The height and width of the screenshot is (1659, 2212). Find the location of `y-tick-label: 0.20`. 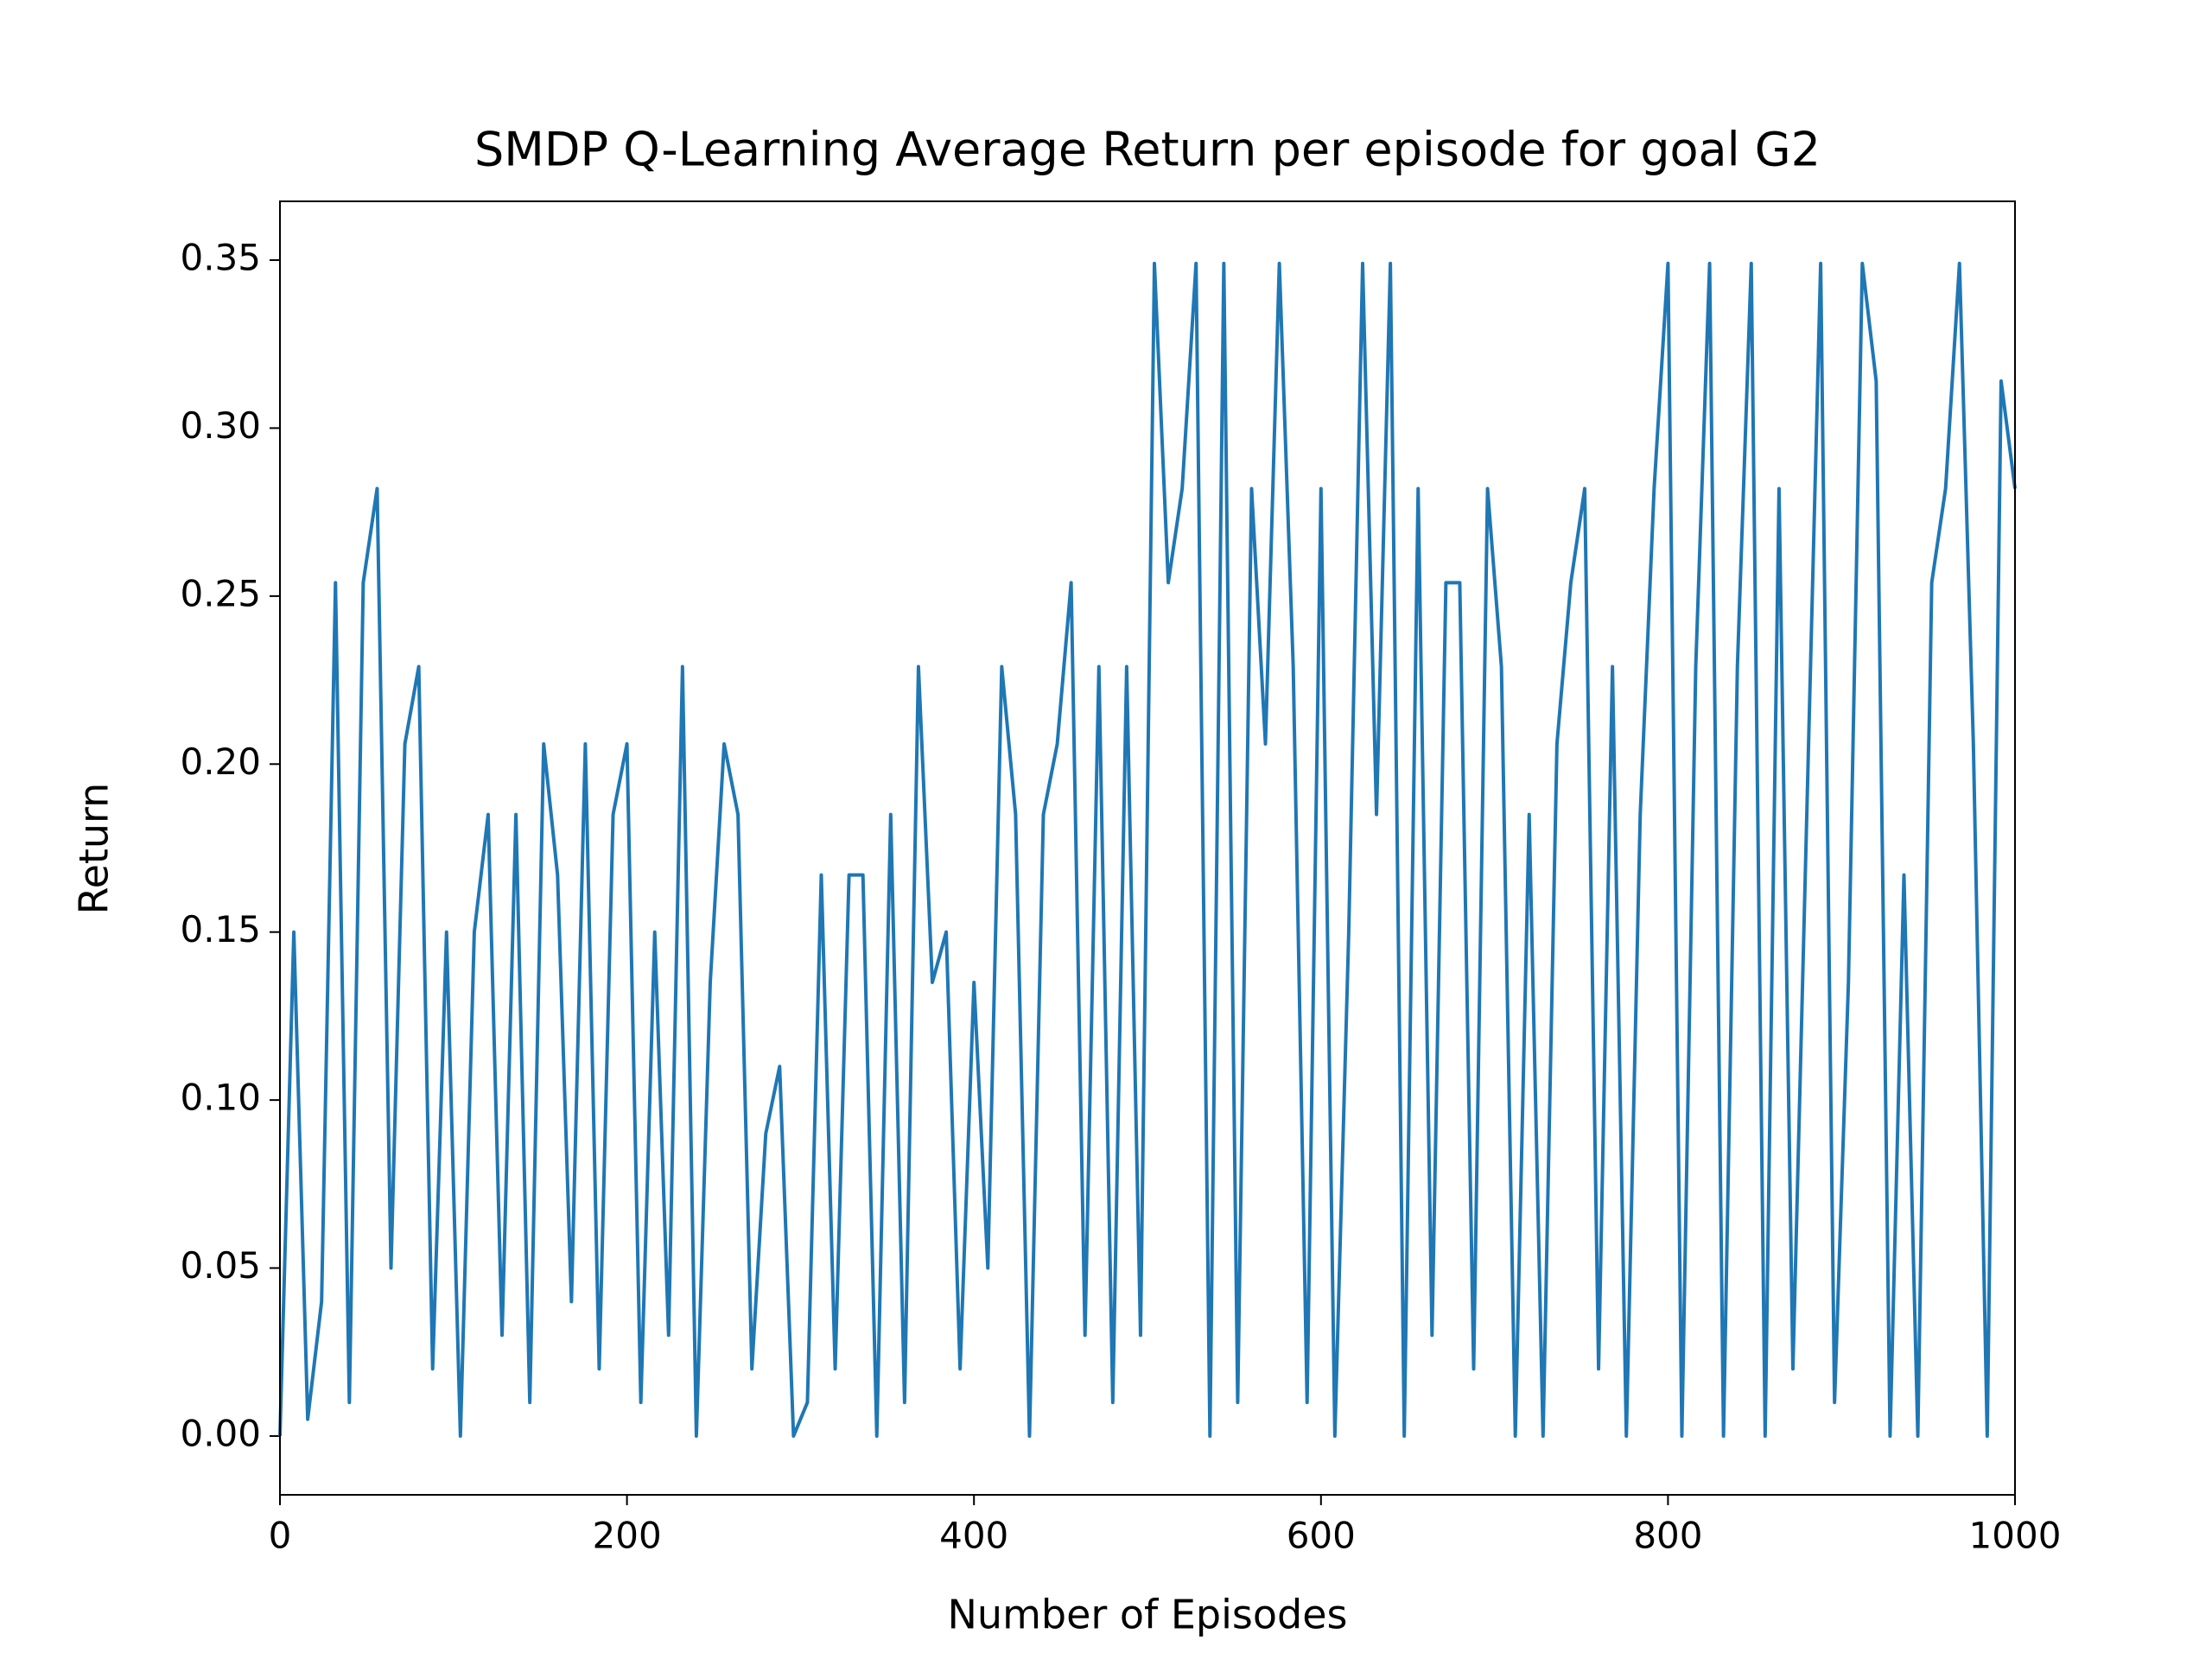

y-tick-label: 0.20 is located at coordinates (220, 762).